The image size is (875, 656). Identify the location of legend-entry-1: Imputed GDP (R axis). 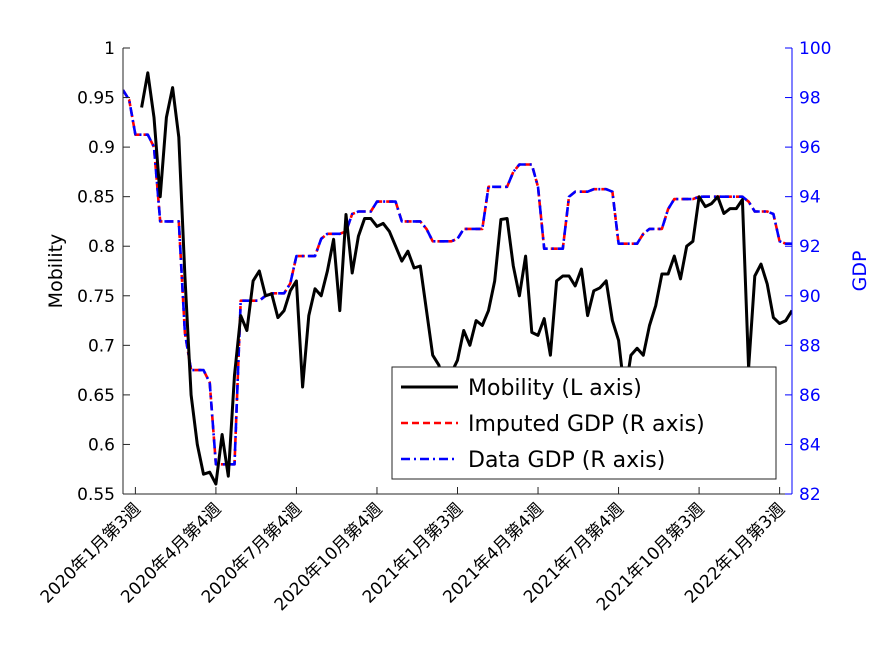
(586, 424).